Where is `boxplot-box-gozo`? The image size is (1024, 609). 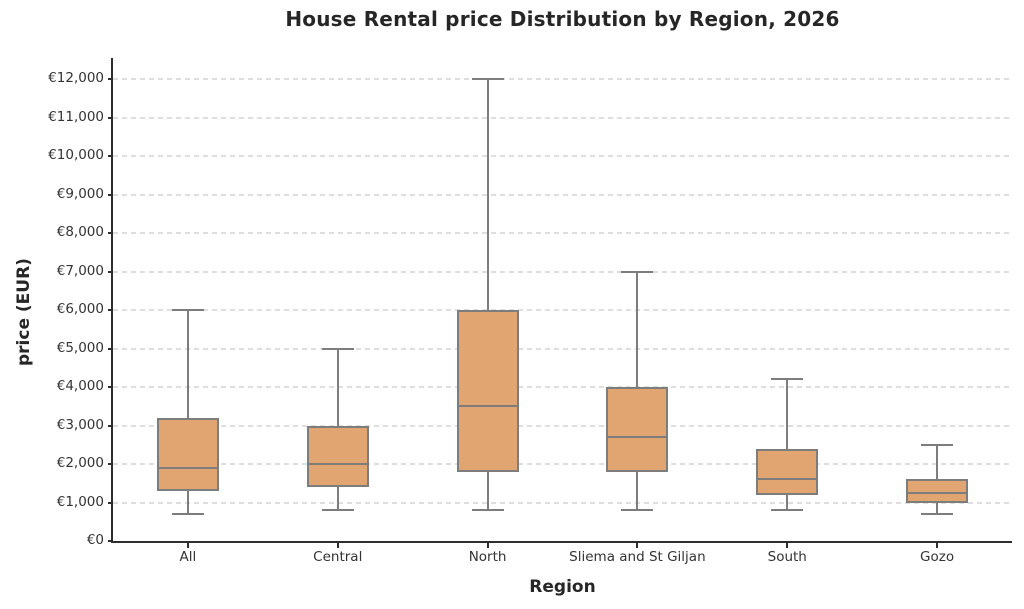 boxplot-box-gozo is located at coordinates (937, 491).